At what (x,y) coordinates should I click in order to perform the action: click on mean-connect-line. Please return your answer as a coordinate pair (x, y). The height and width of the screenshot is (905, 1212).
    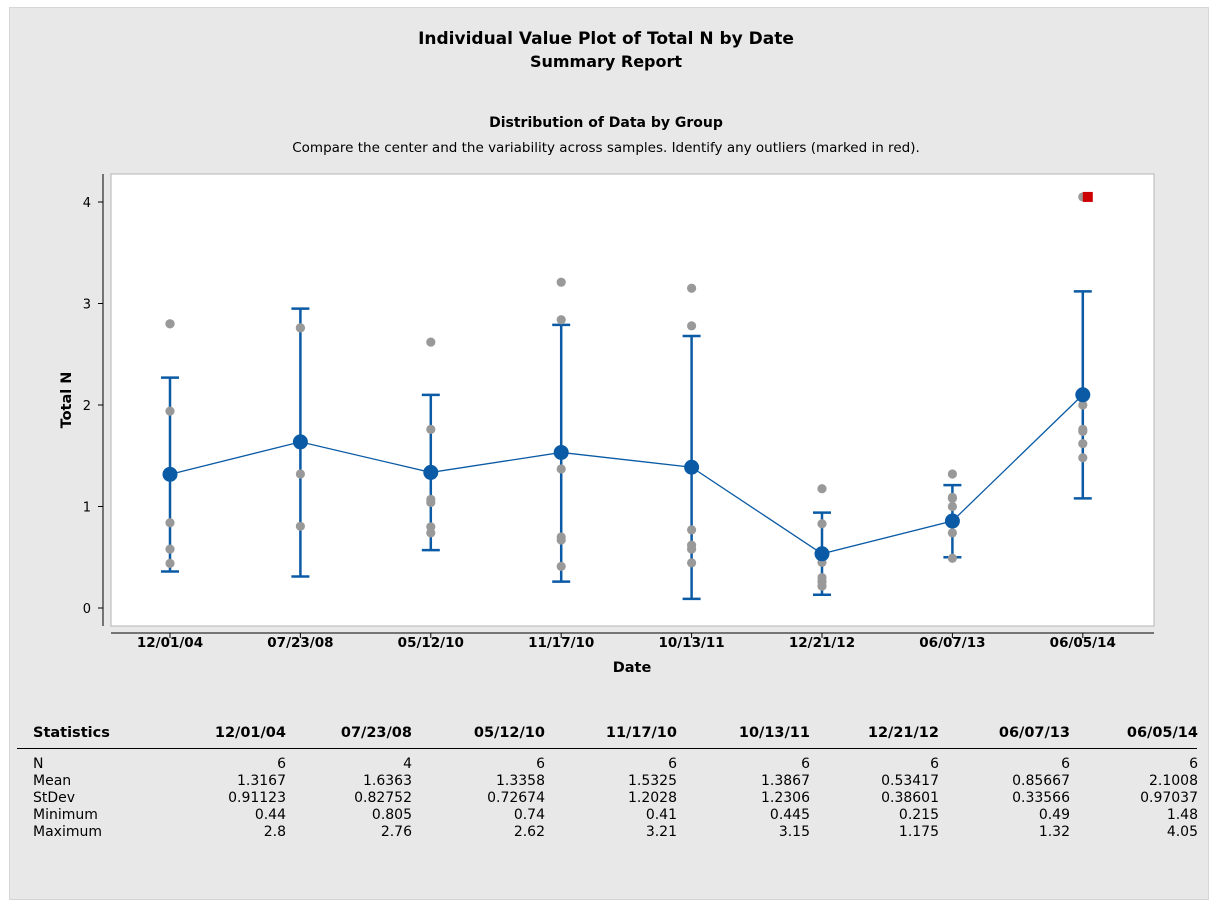
    Looking at the image, I should click on (626, 474).